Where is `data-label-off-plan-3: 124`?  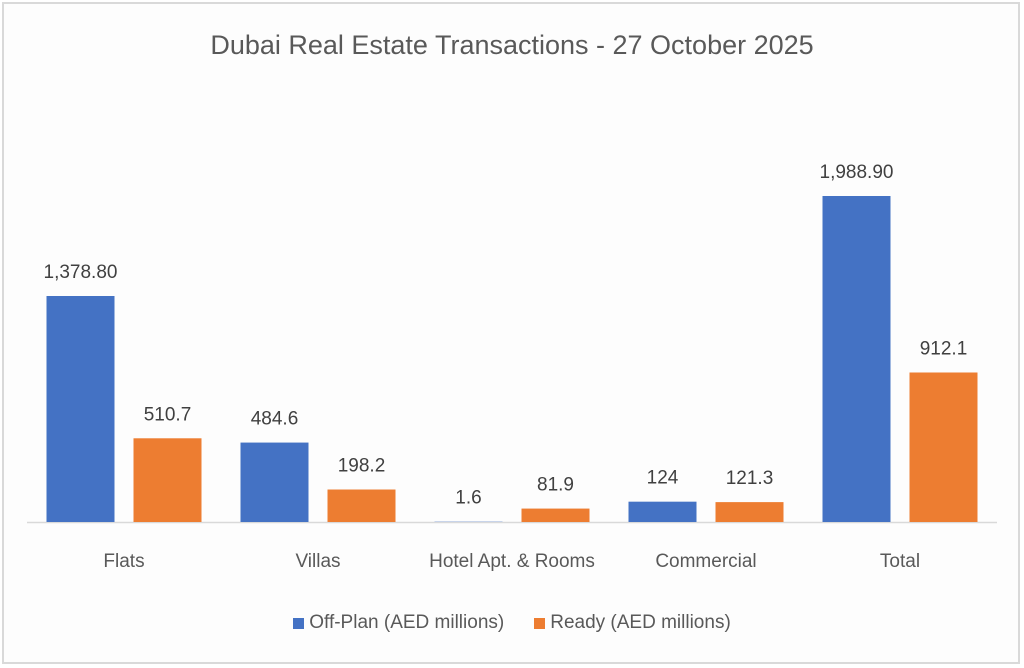 data-label-off-plan-3: 124 is located at coordinates (663, 478).